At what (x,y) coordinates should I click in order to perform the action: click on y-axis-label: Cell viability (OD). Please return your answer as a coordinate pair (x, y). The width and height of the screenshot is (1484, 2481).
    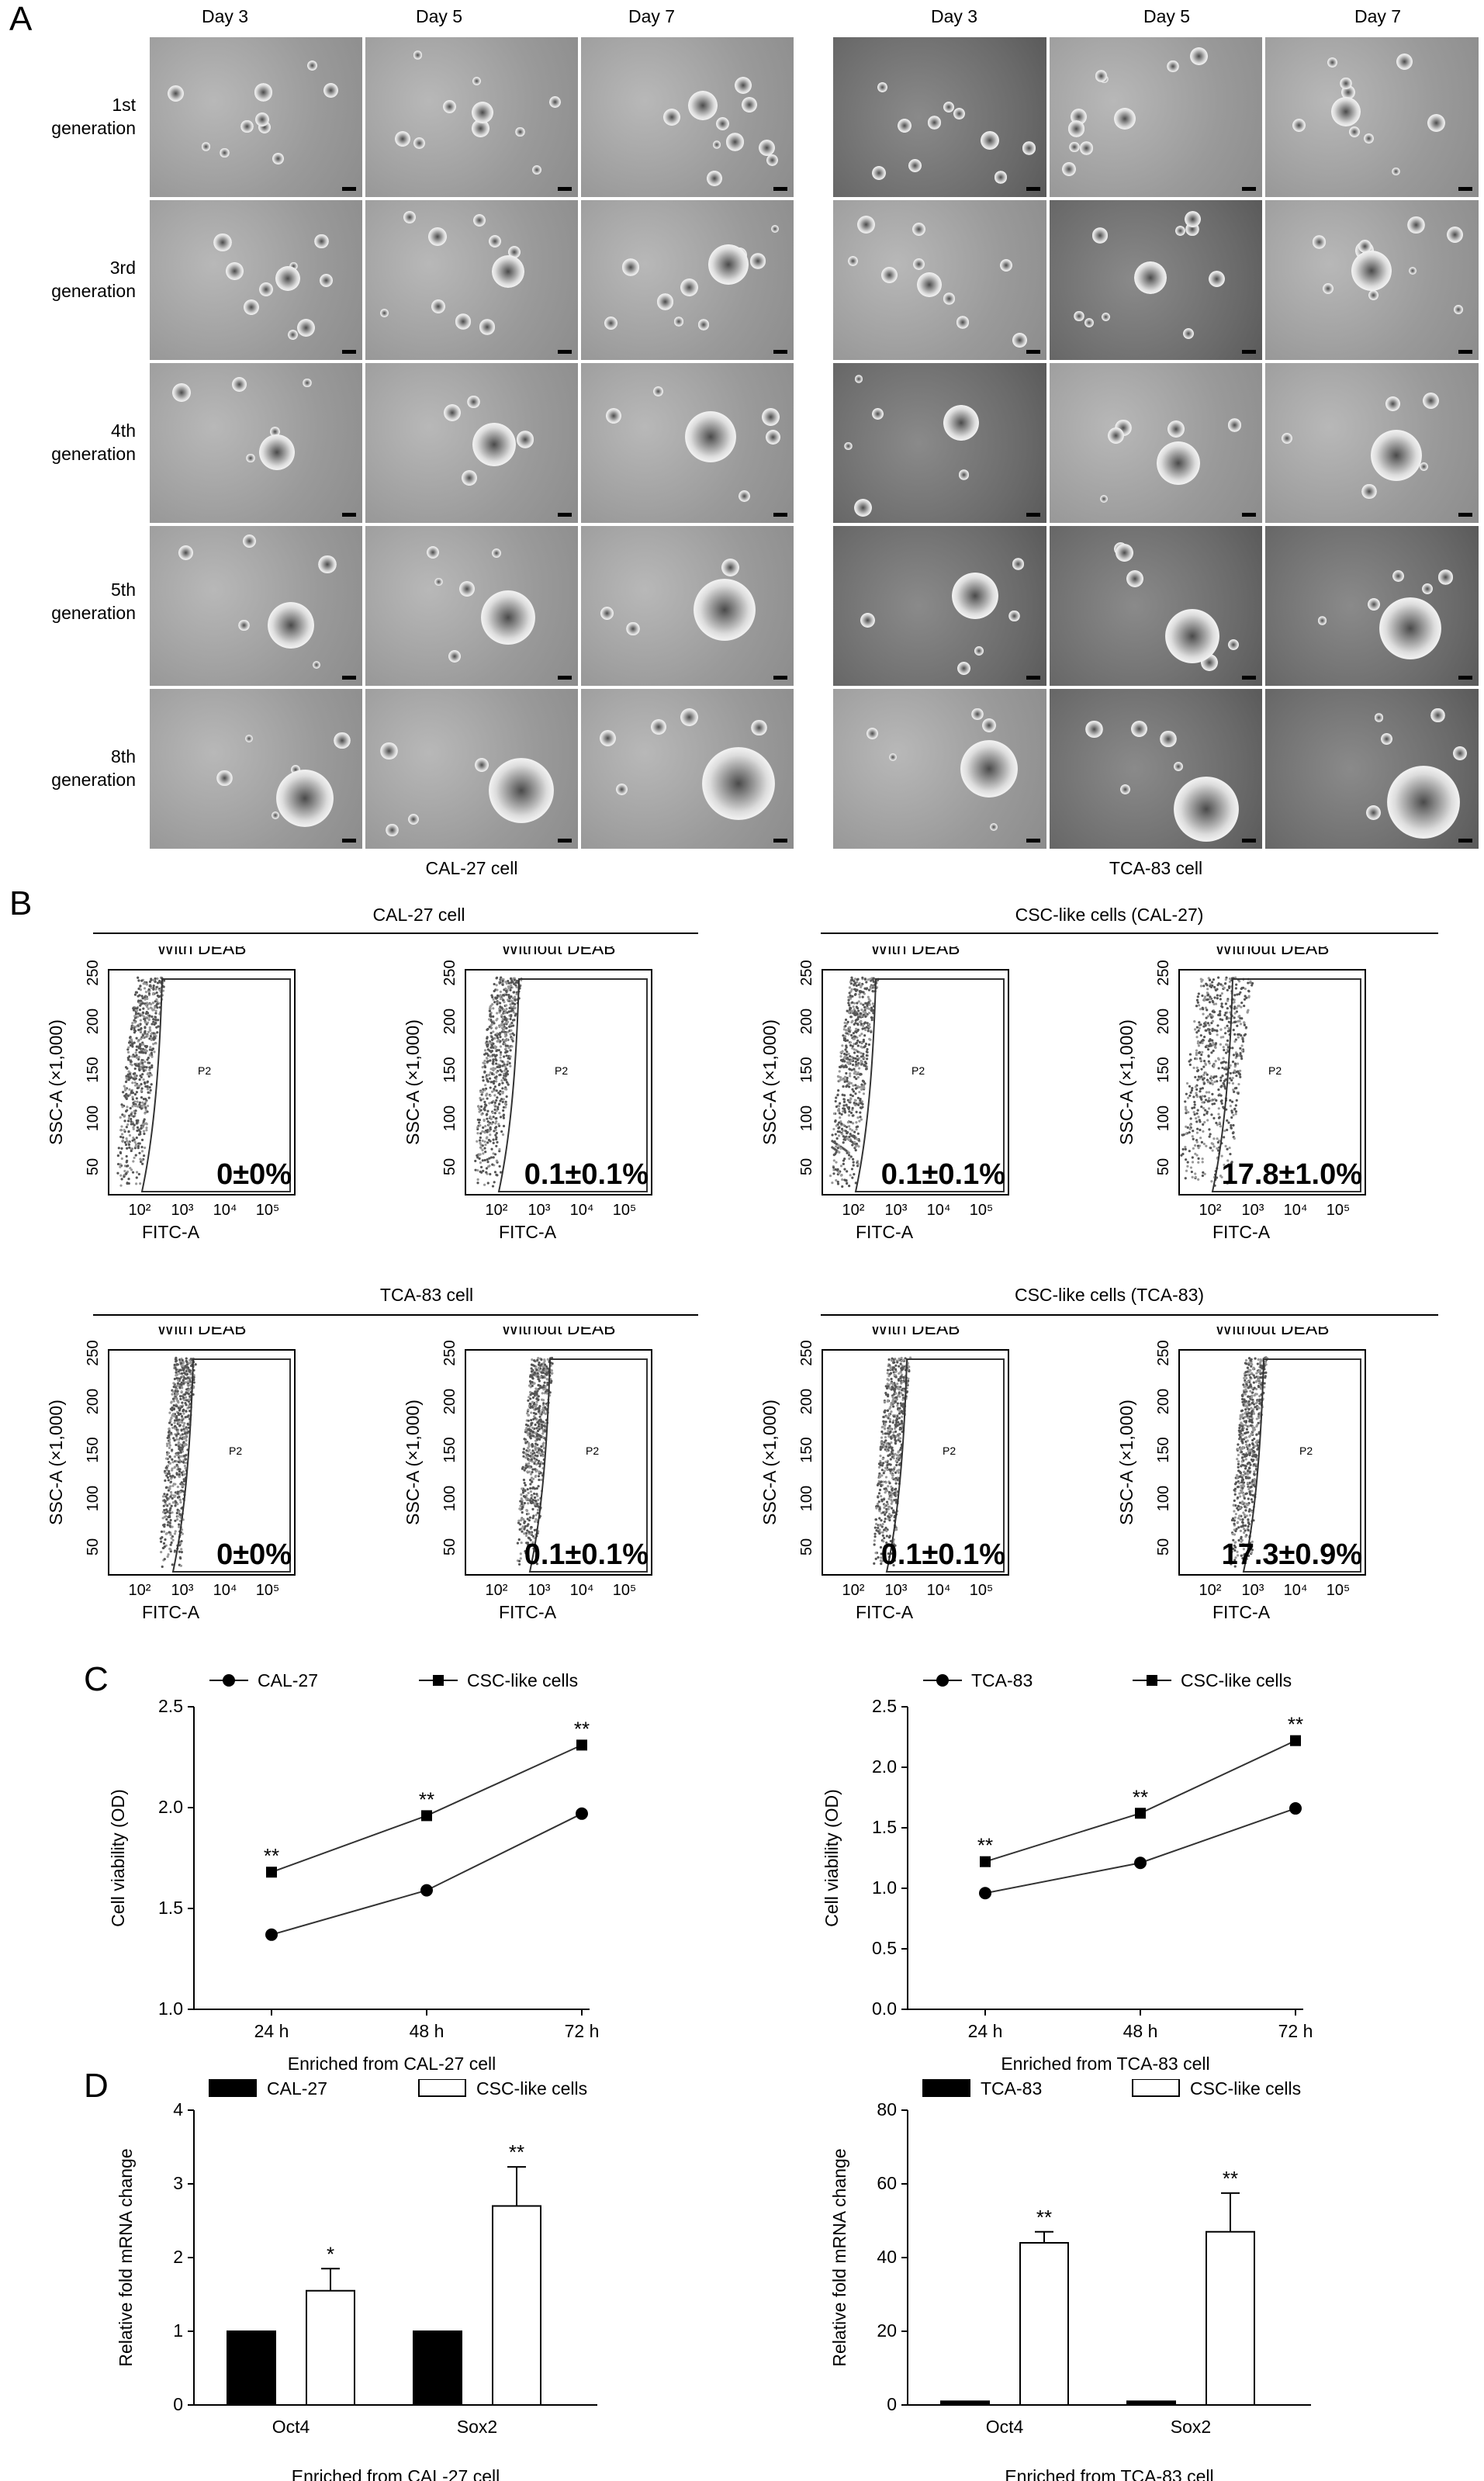
    Looking at the image, I should click on (118, 1858).